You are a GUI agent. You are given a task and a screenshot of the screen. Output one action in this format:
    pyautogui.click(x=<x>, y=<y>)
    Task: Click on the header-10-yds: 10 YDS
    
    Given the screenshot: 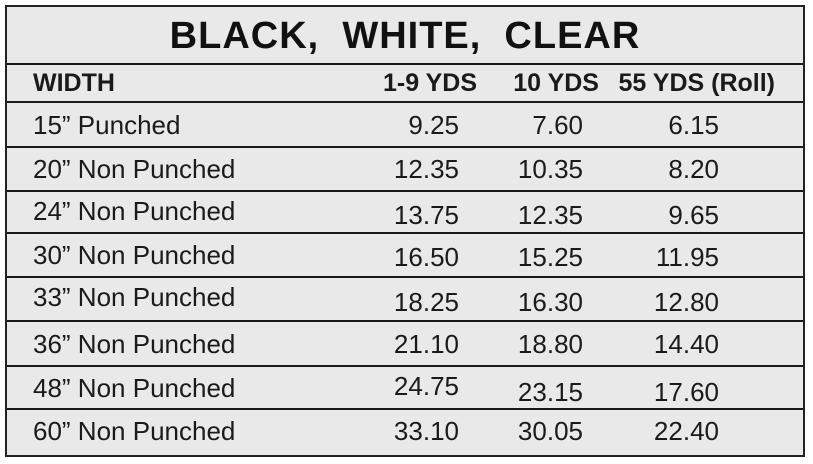 What is the action you would take?
    pyautogui.click(x=556, y=83)
    